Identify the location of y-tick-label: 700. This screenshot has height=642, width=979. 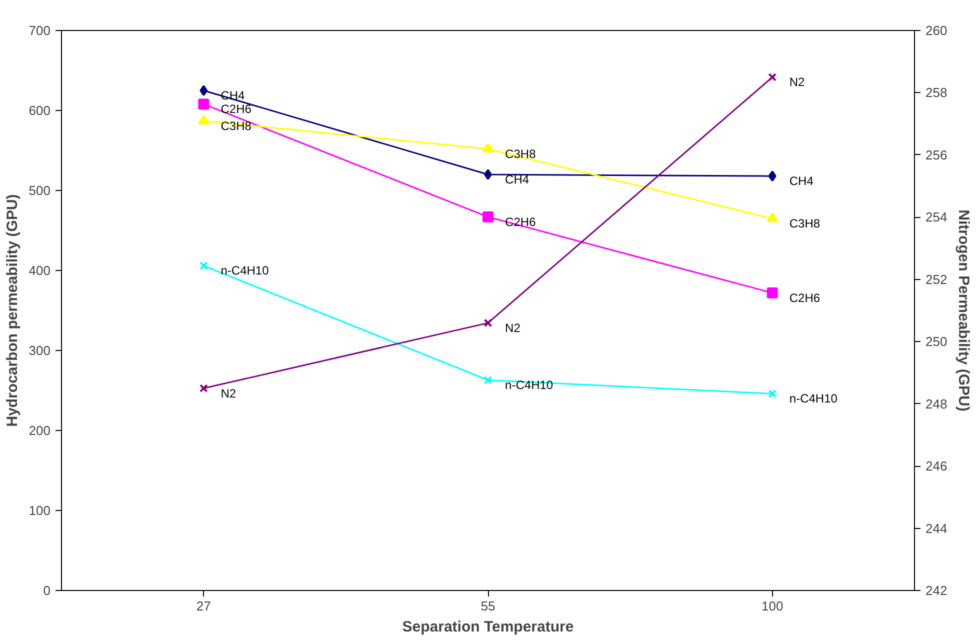
(39, 30).